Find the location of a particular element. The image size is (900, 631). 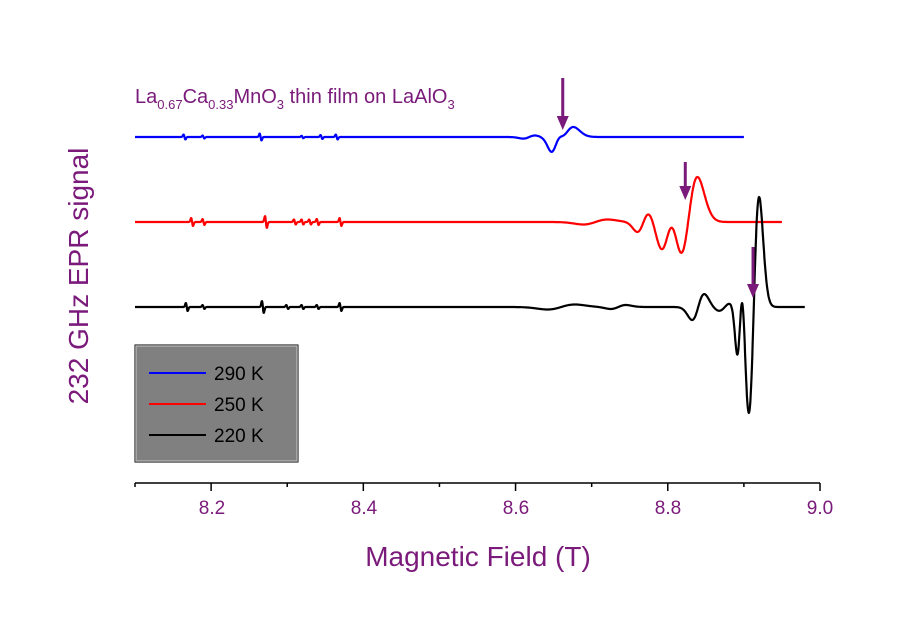

resonance-arrow-250k is located at coordinates (685, 181).